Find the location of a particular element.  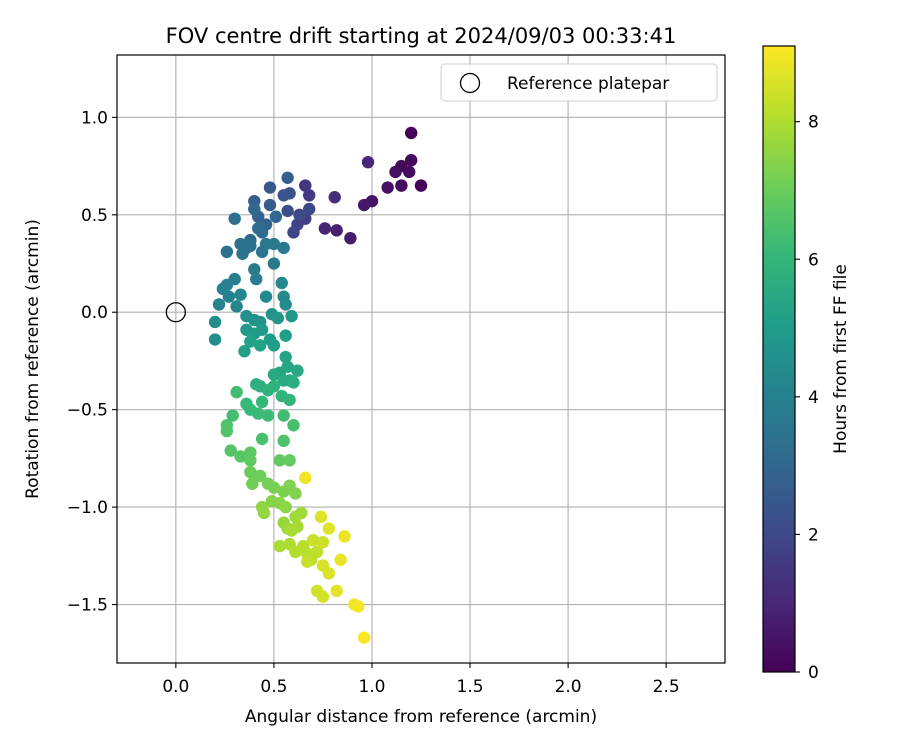

colorbar-tick-label: 0 is located at coordinates (813, 673).